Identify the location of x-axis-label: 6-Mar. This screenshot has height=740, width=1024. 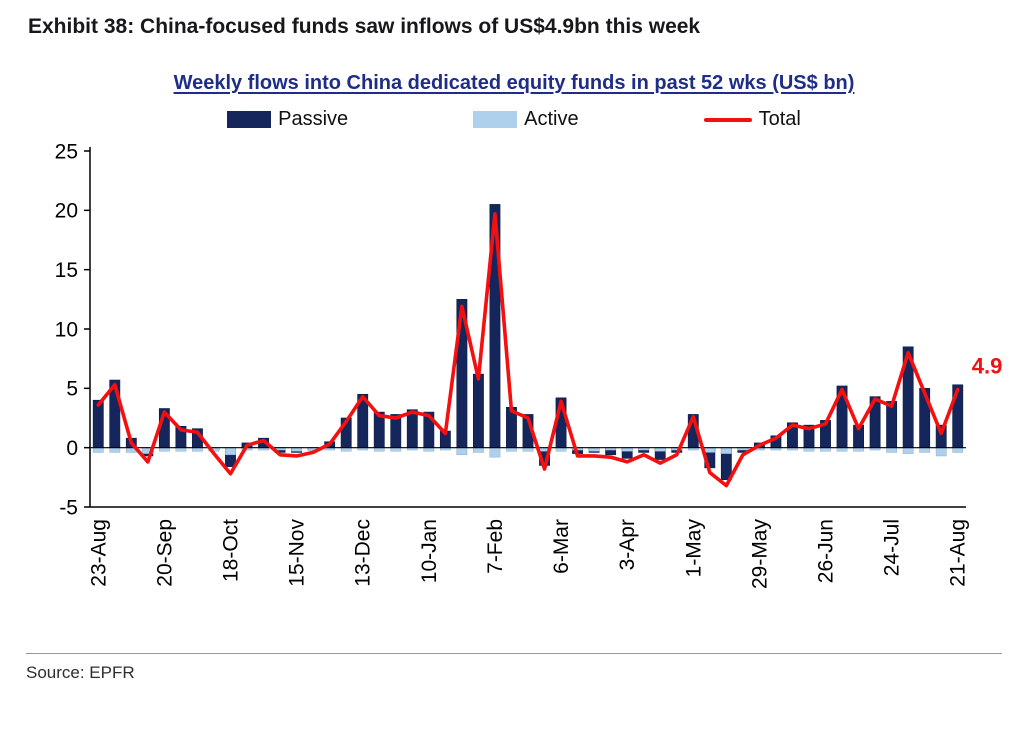
(561, 546).